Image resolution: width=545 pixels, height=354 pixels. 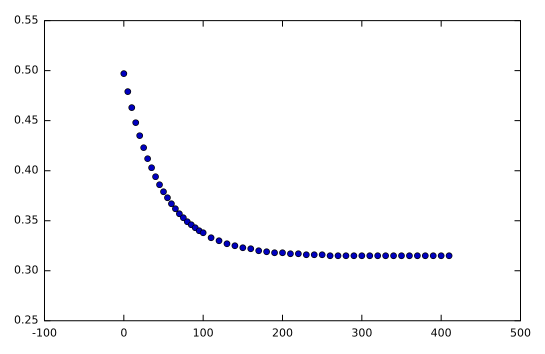 I want to click on y-tick-label: 0.55, so click(x=26, y=19).